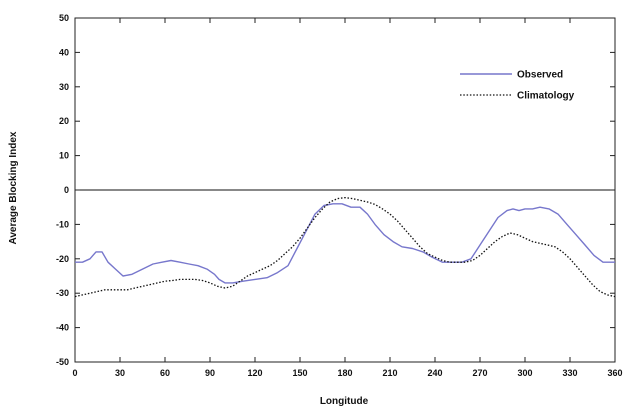 This screenshot has width=634, height=410. Describe the element at coordinates (546, 96) in the screenshot. I see `legend-label-climatology: Climatology` at that location.